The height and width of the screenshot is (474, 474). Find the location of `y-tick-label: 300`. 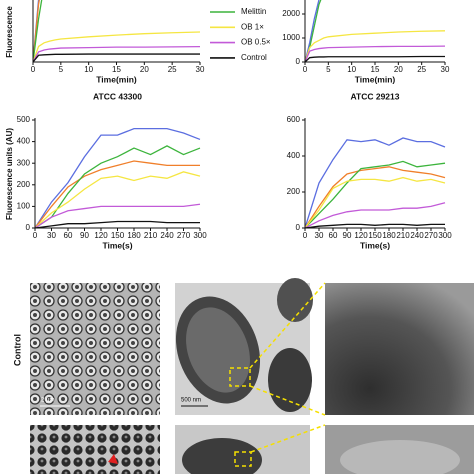

y-tick-label: 300 is located at coordinates (24, 162).